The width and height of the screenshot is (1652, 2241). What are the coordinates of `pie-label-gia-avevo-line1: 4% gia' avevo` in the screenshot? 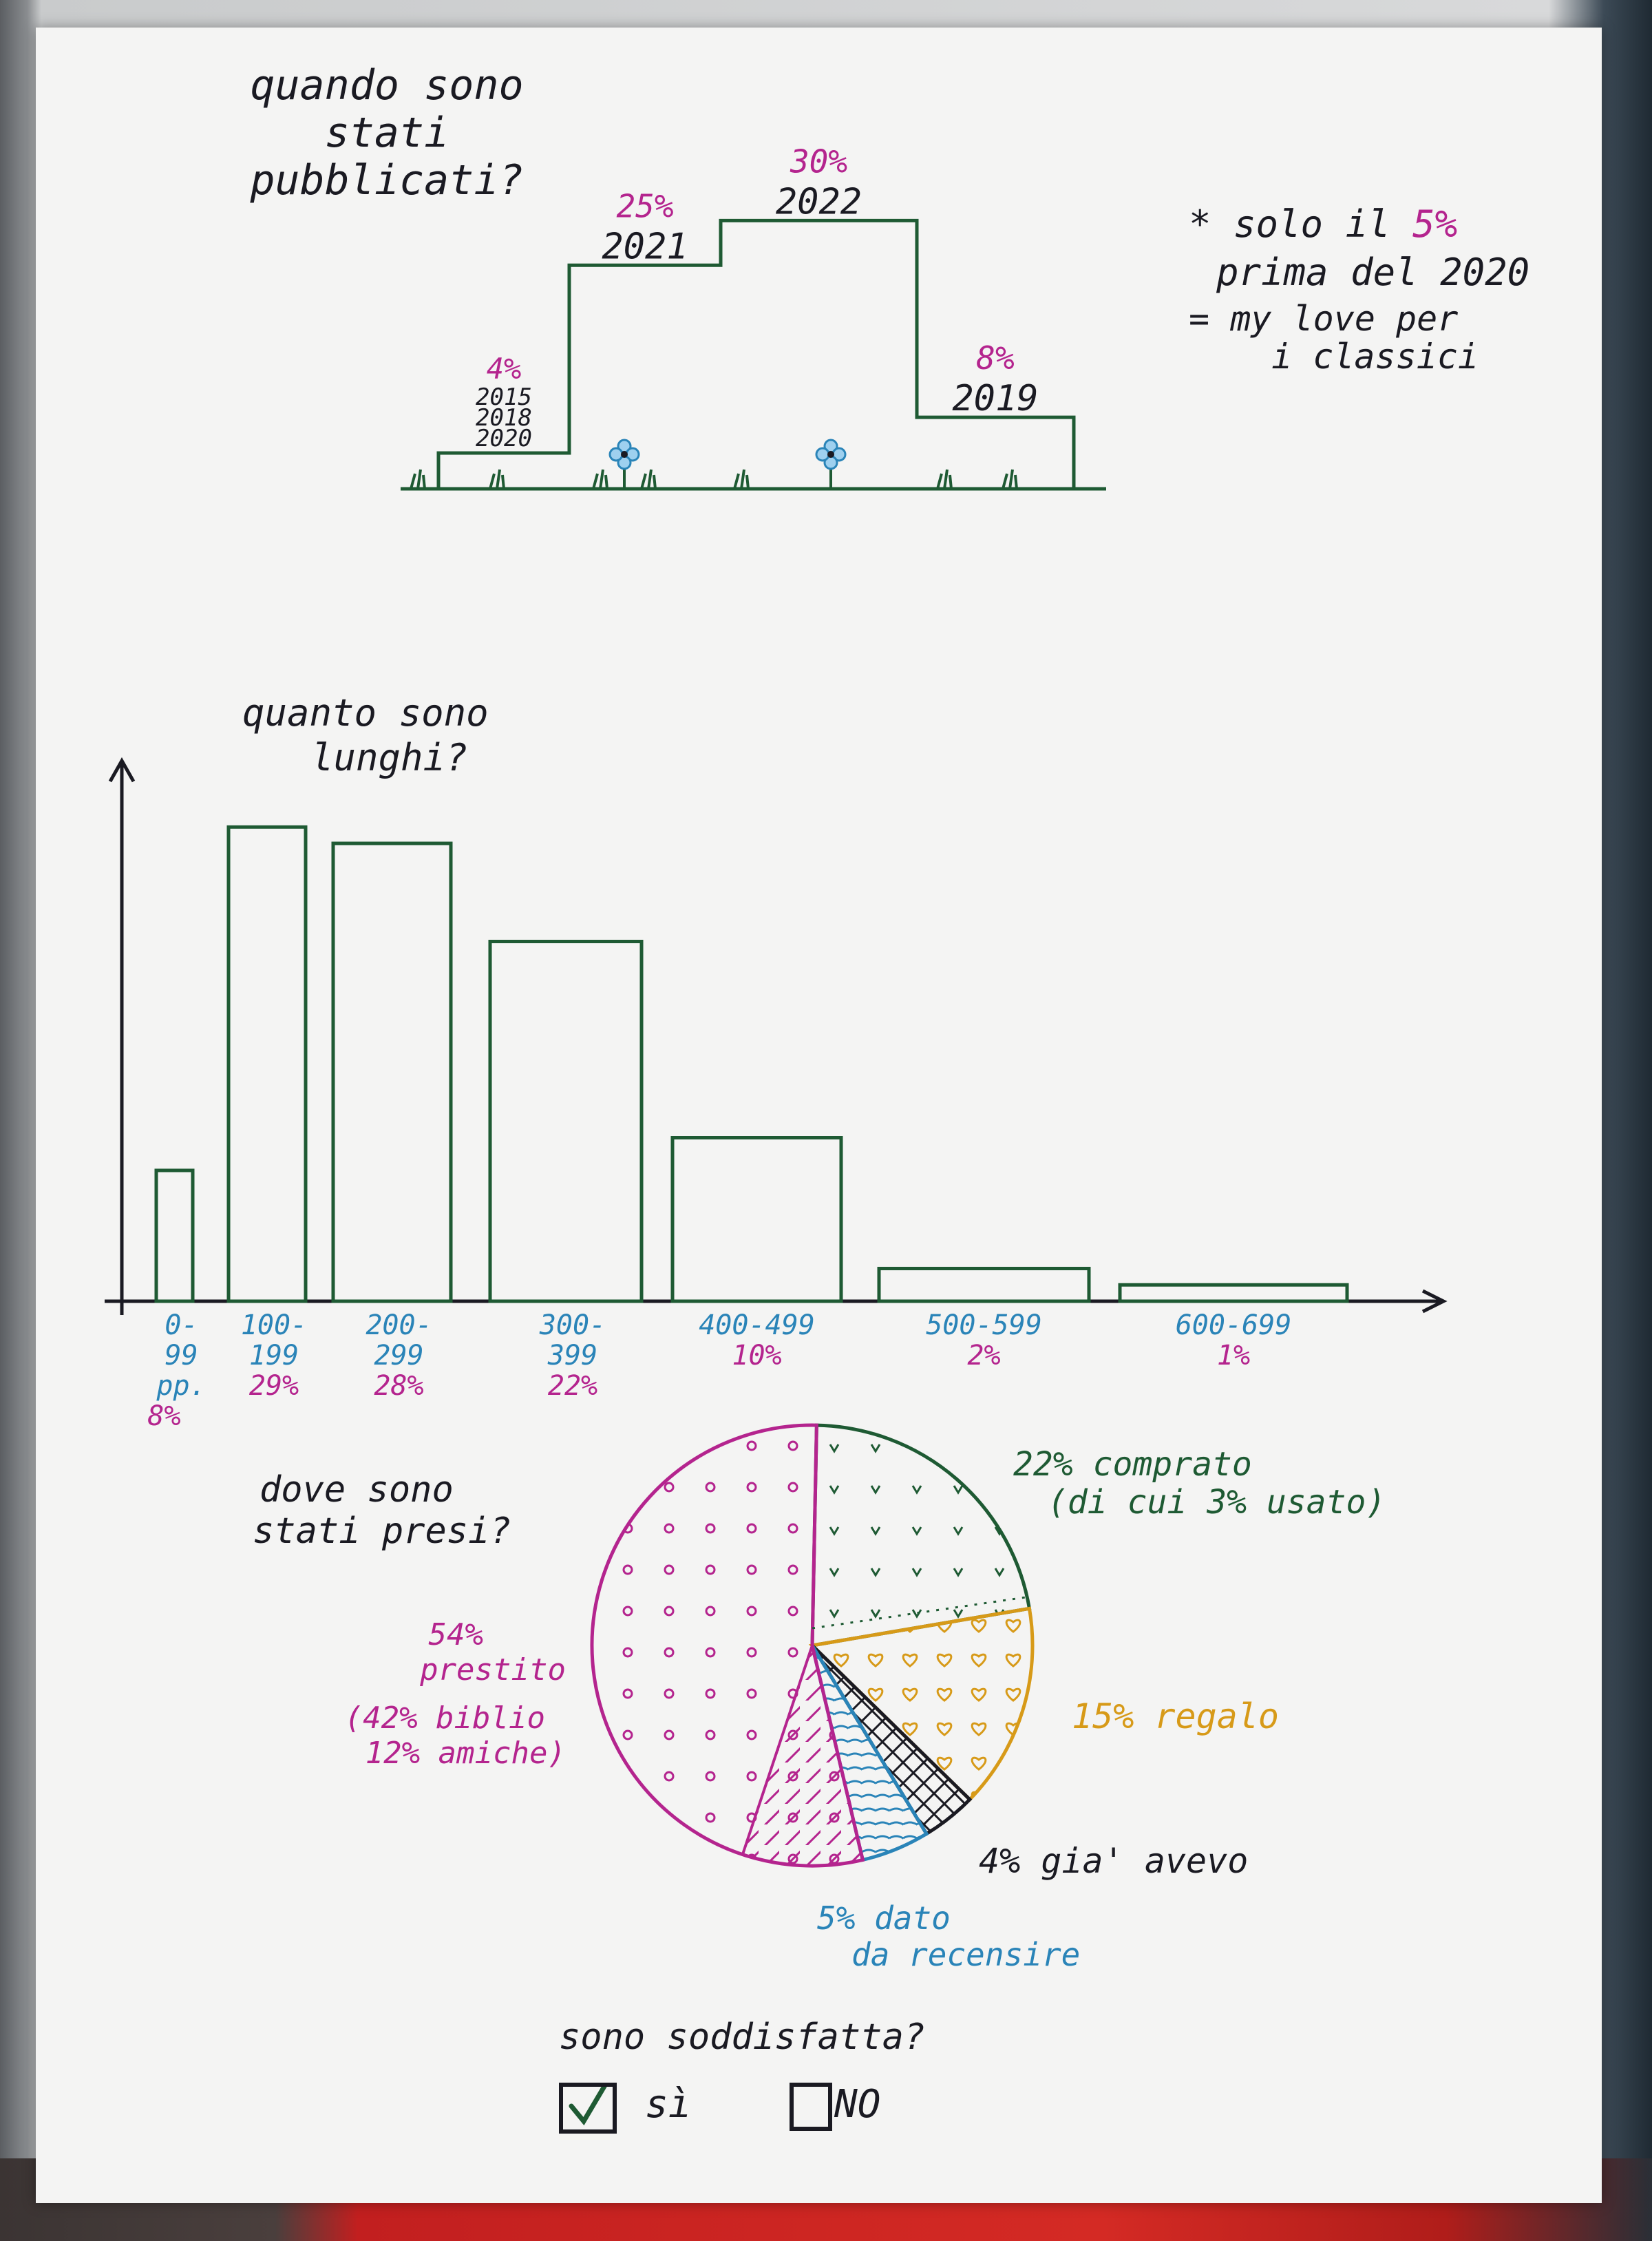 It's located at (1114, 1861).